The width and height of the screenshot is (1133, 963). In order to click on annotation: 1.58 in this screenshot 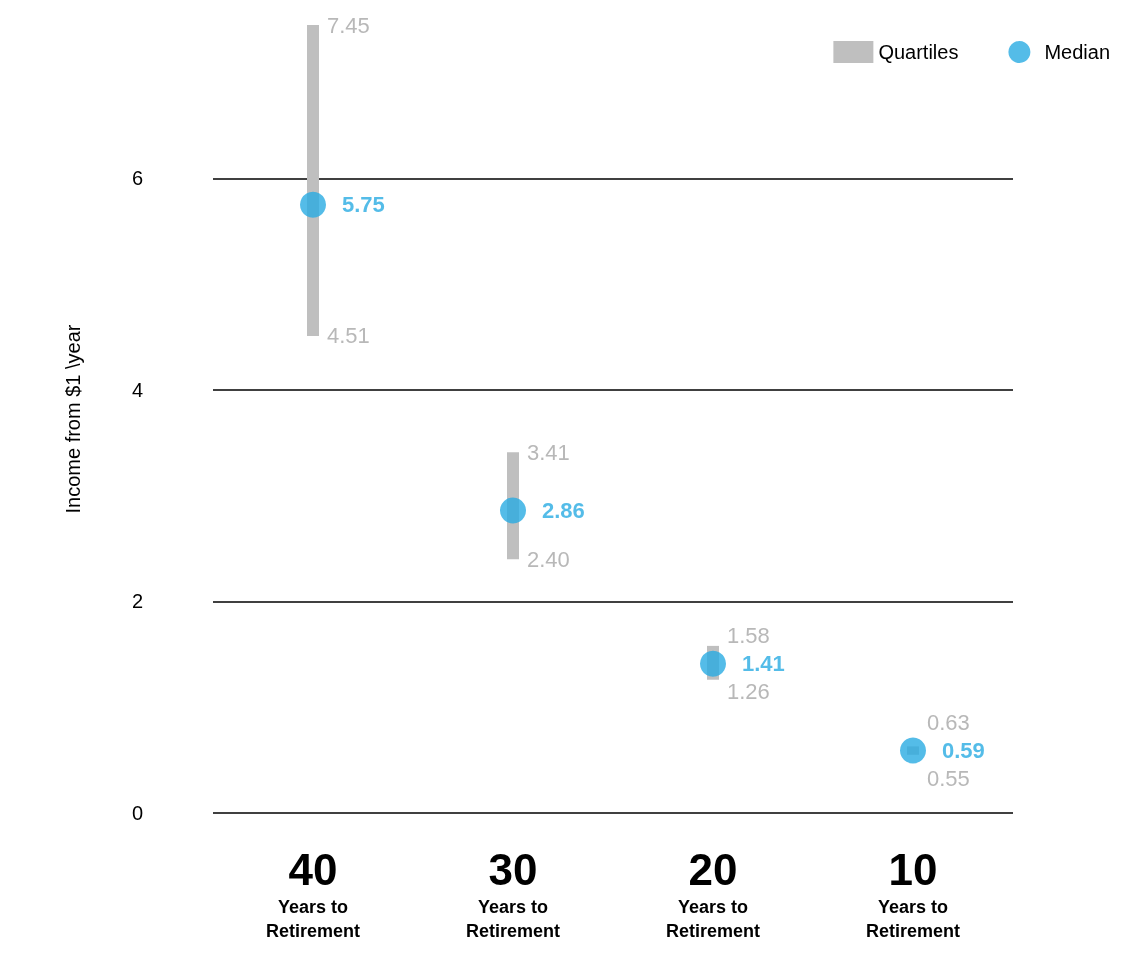, I will do `click(748, 636)`.